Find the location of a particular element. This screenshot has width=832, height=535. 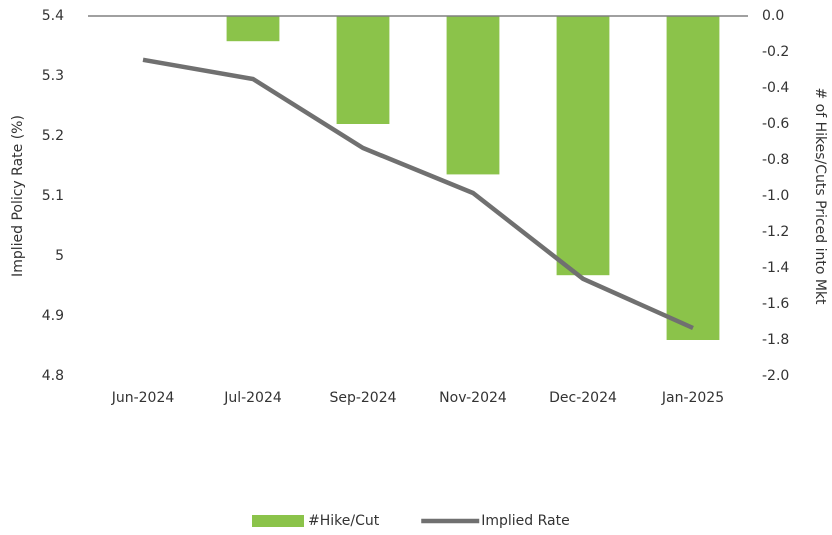

y2-tick-label: -1.4 is located at coordinates (775, 268).